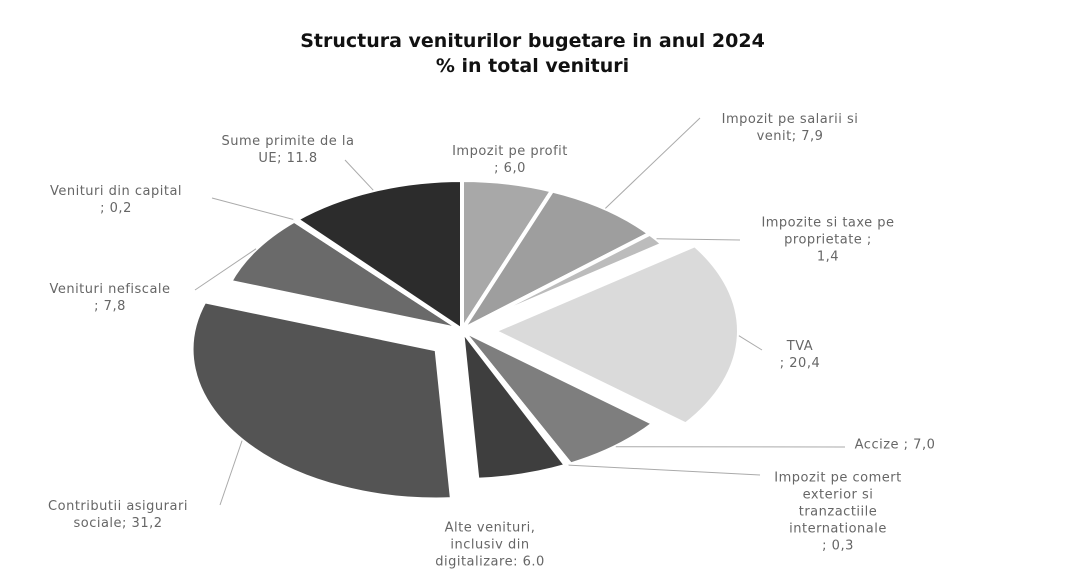 The image size is (1065, 571). Describe the element at coordinates (116, 200) in the screenshot. I see `slice-label: Venituri din capital ; 0,2` at that location.